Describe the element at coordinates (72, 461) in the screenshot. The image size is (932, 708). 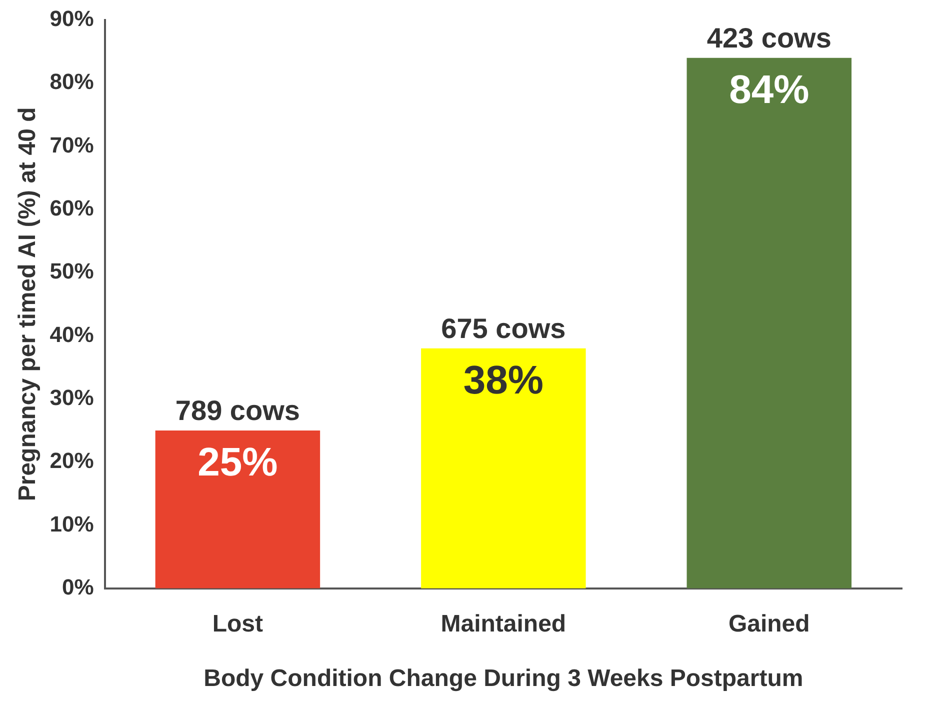
I see `y-tick-label: 20%` at that location.